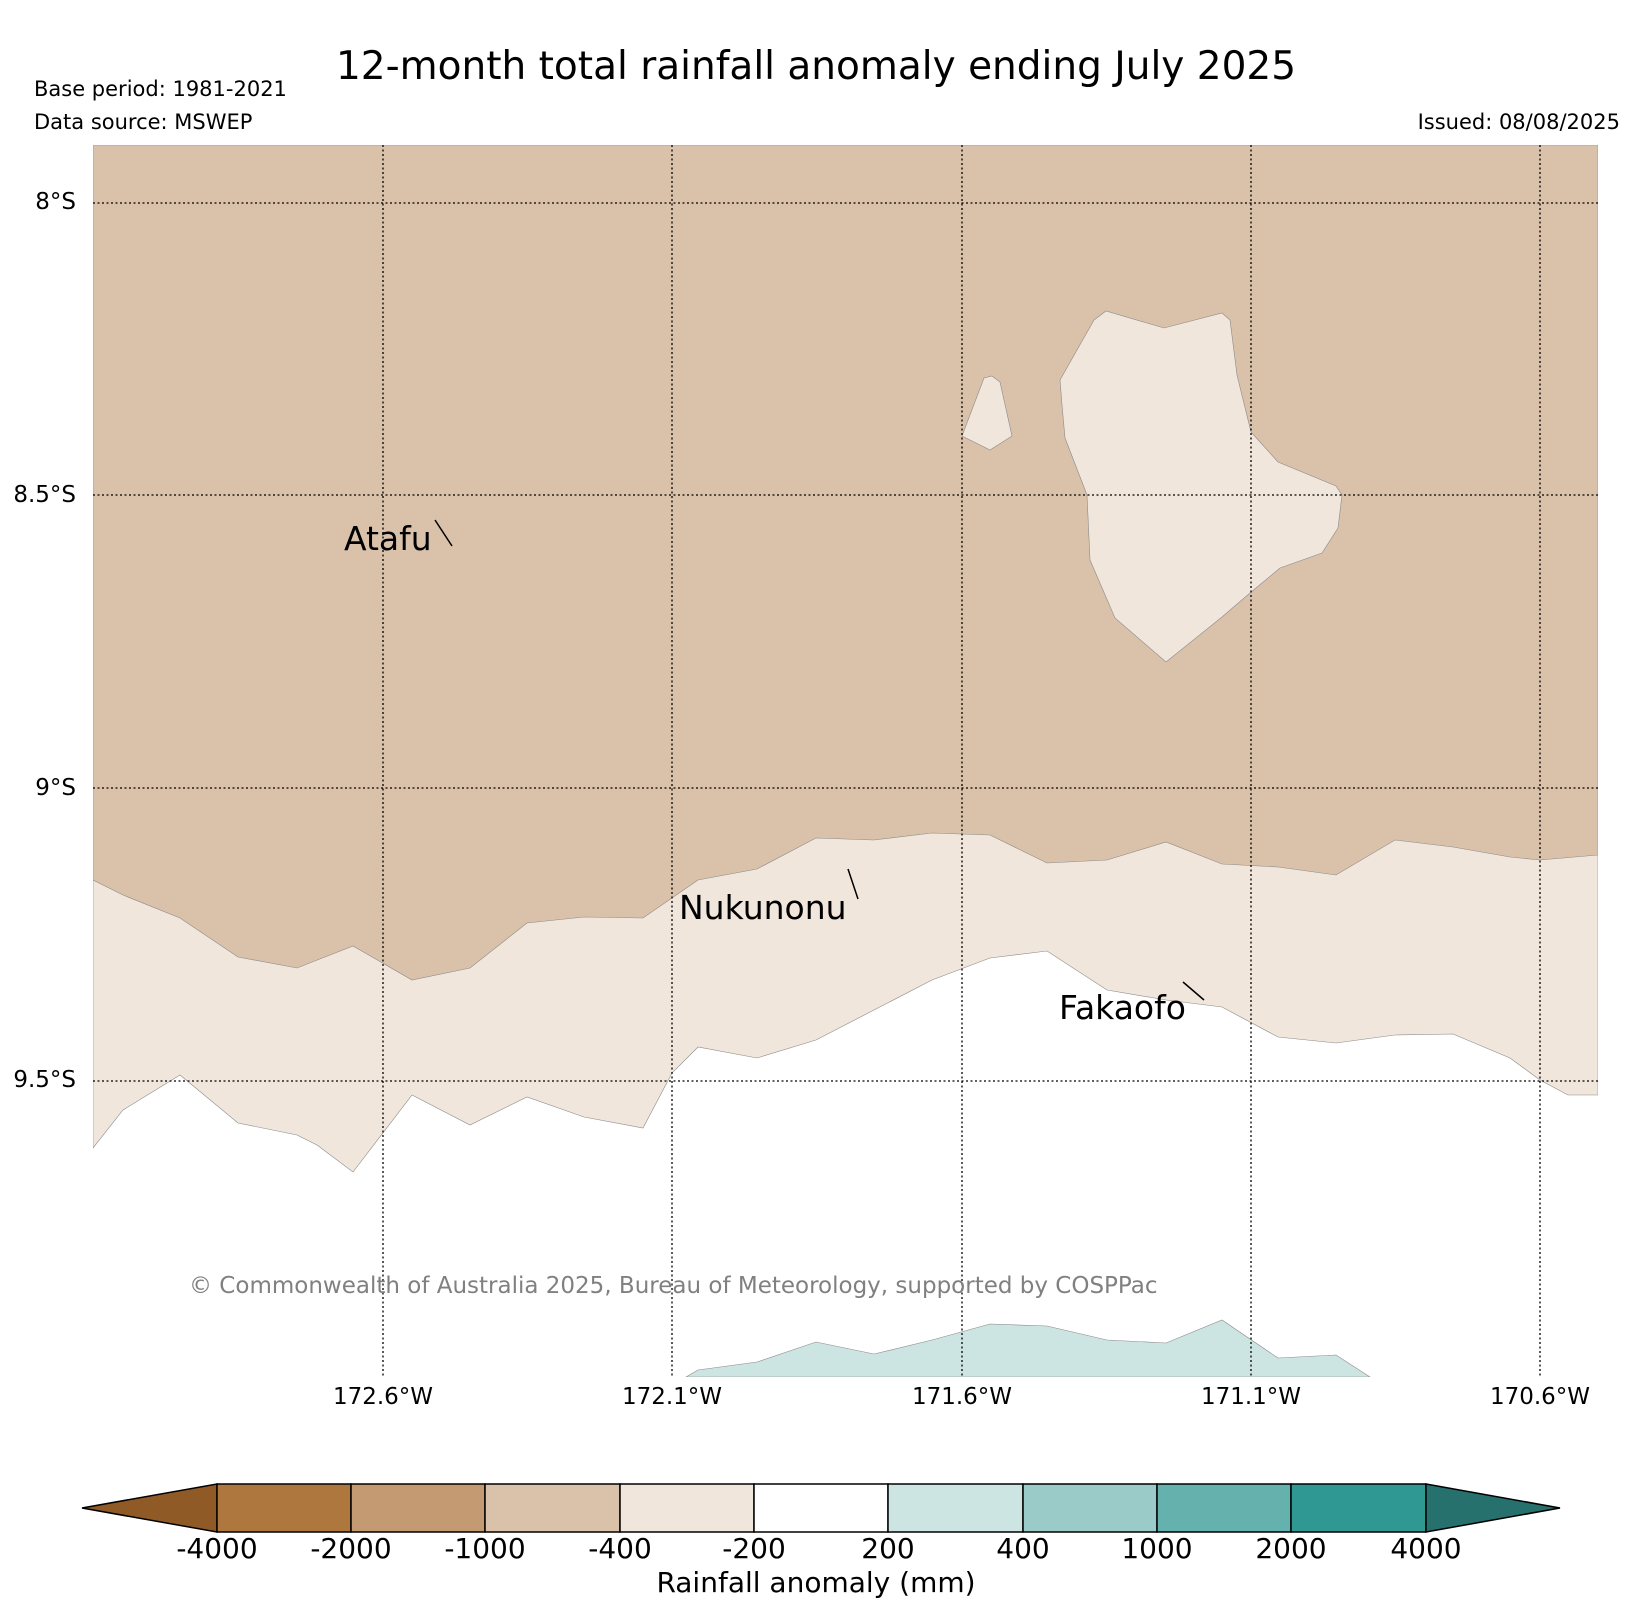 The width and height of the screenshot is (1632, 1609). I want to click on anomaly-patch-ne, so click(1201, 486).